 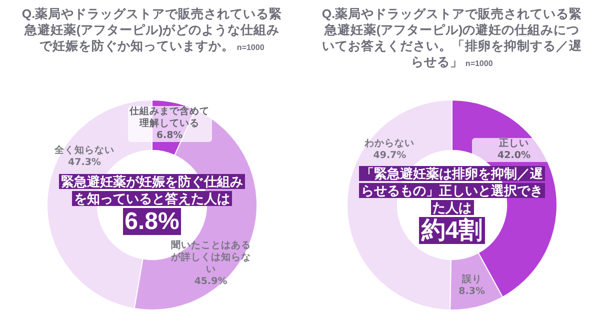 What do you see at coordinates (390, 144) in the screenshot?
I see `slice-label: わからない` at bounding box center [390, 144].